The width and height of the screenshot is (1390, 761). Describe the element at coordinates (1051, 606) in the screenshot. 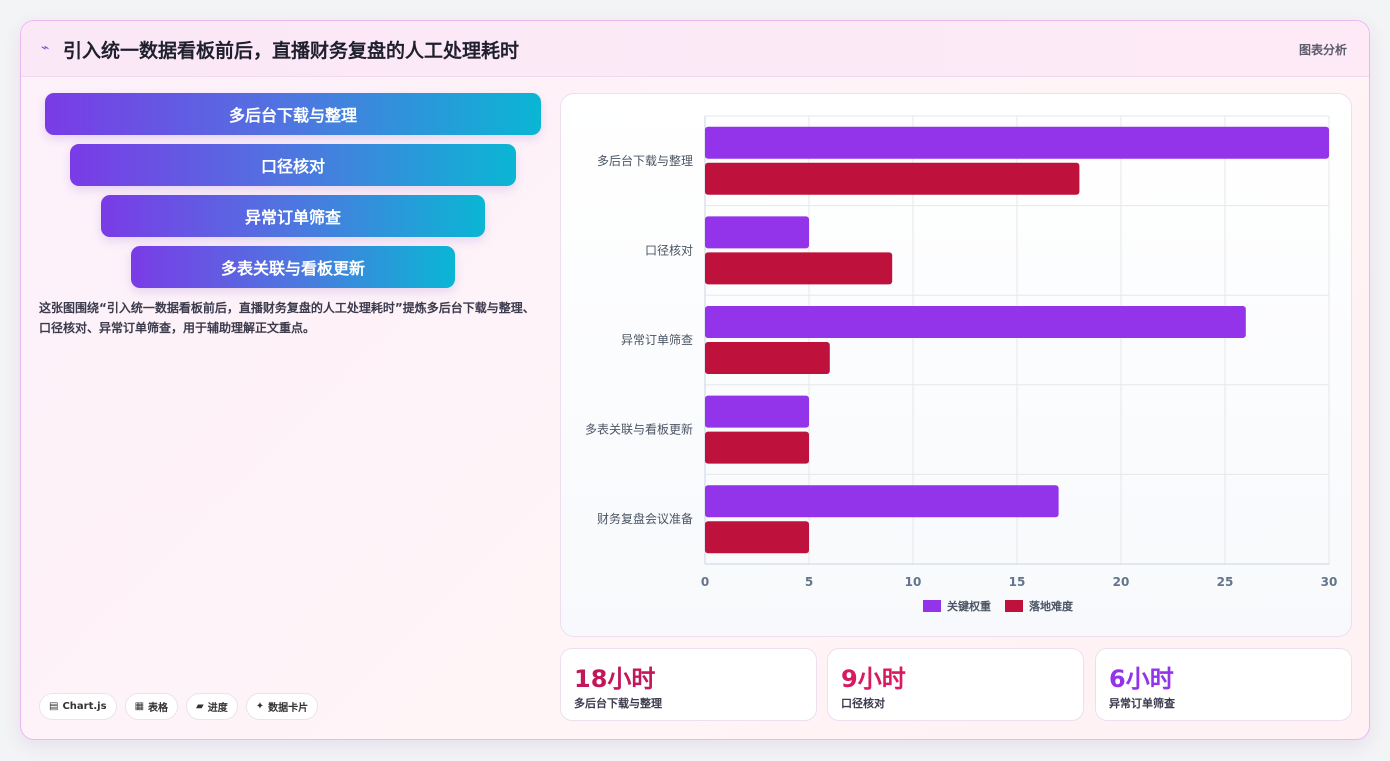

I see `legend-label: 落地难度` at that location.